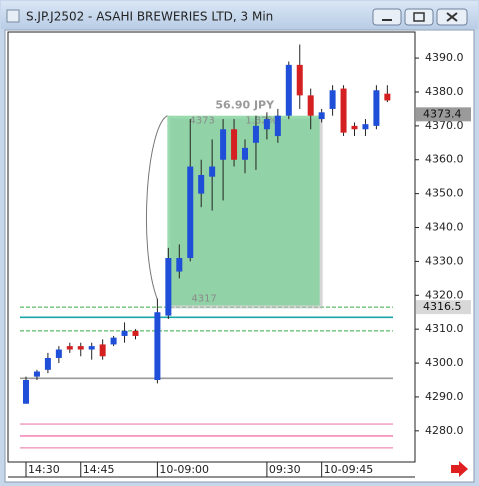  I want to click on x-tick-label: 09:30, so click(285, 469).